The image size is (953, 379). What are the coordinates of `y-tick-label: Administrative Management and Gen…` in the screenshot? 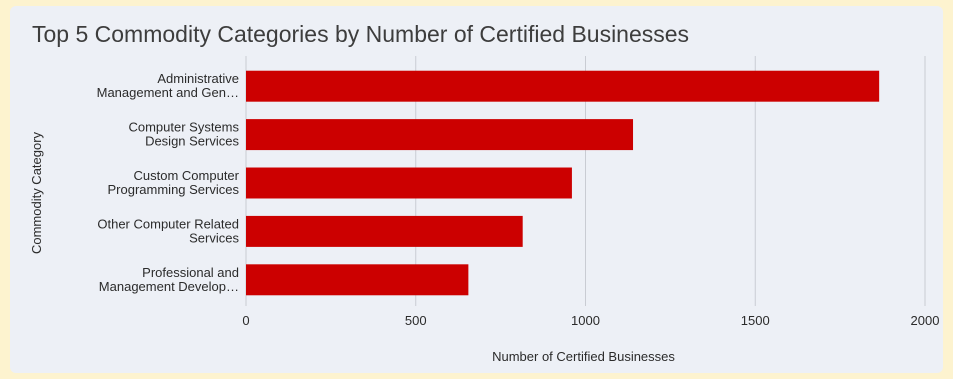 It's located at (168, 85).